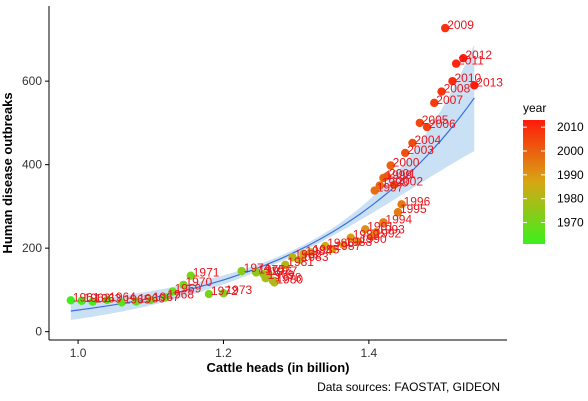 Image resolution: width=588 pixels, height=401 pixels. Describe the element at coordinates (570, 127) in the screenshot. I see `legend-tick-label: 2010` at that location.